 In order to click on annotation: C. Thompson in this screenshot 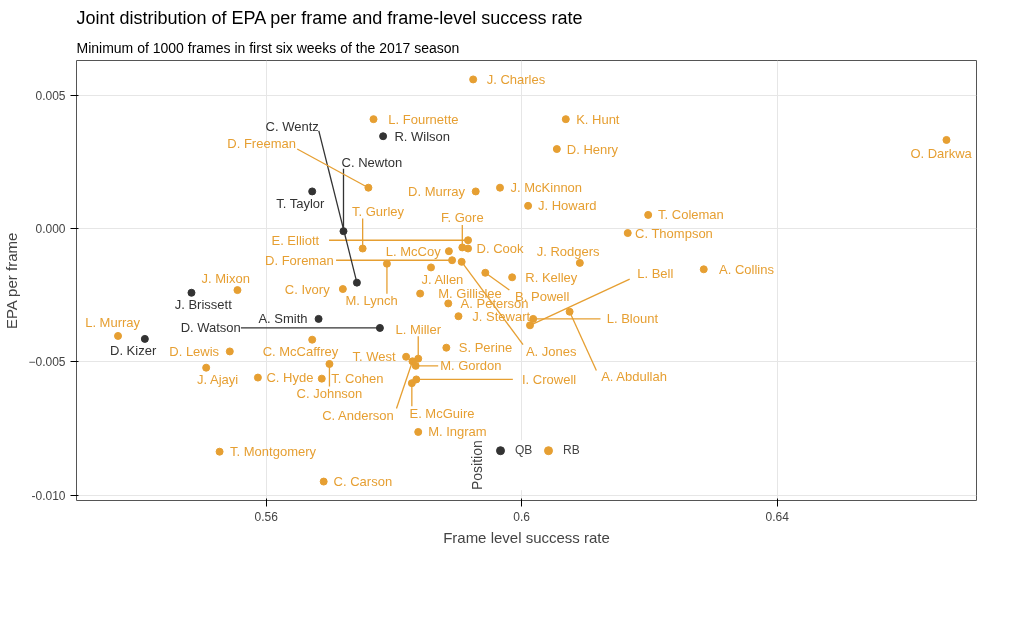, I will do `click(674, 233)`.